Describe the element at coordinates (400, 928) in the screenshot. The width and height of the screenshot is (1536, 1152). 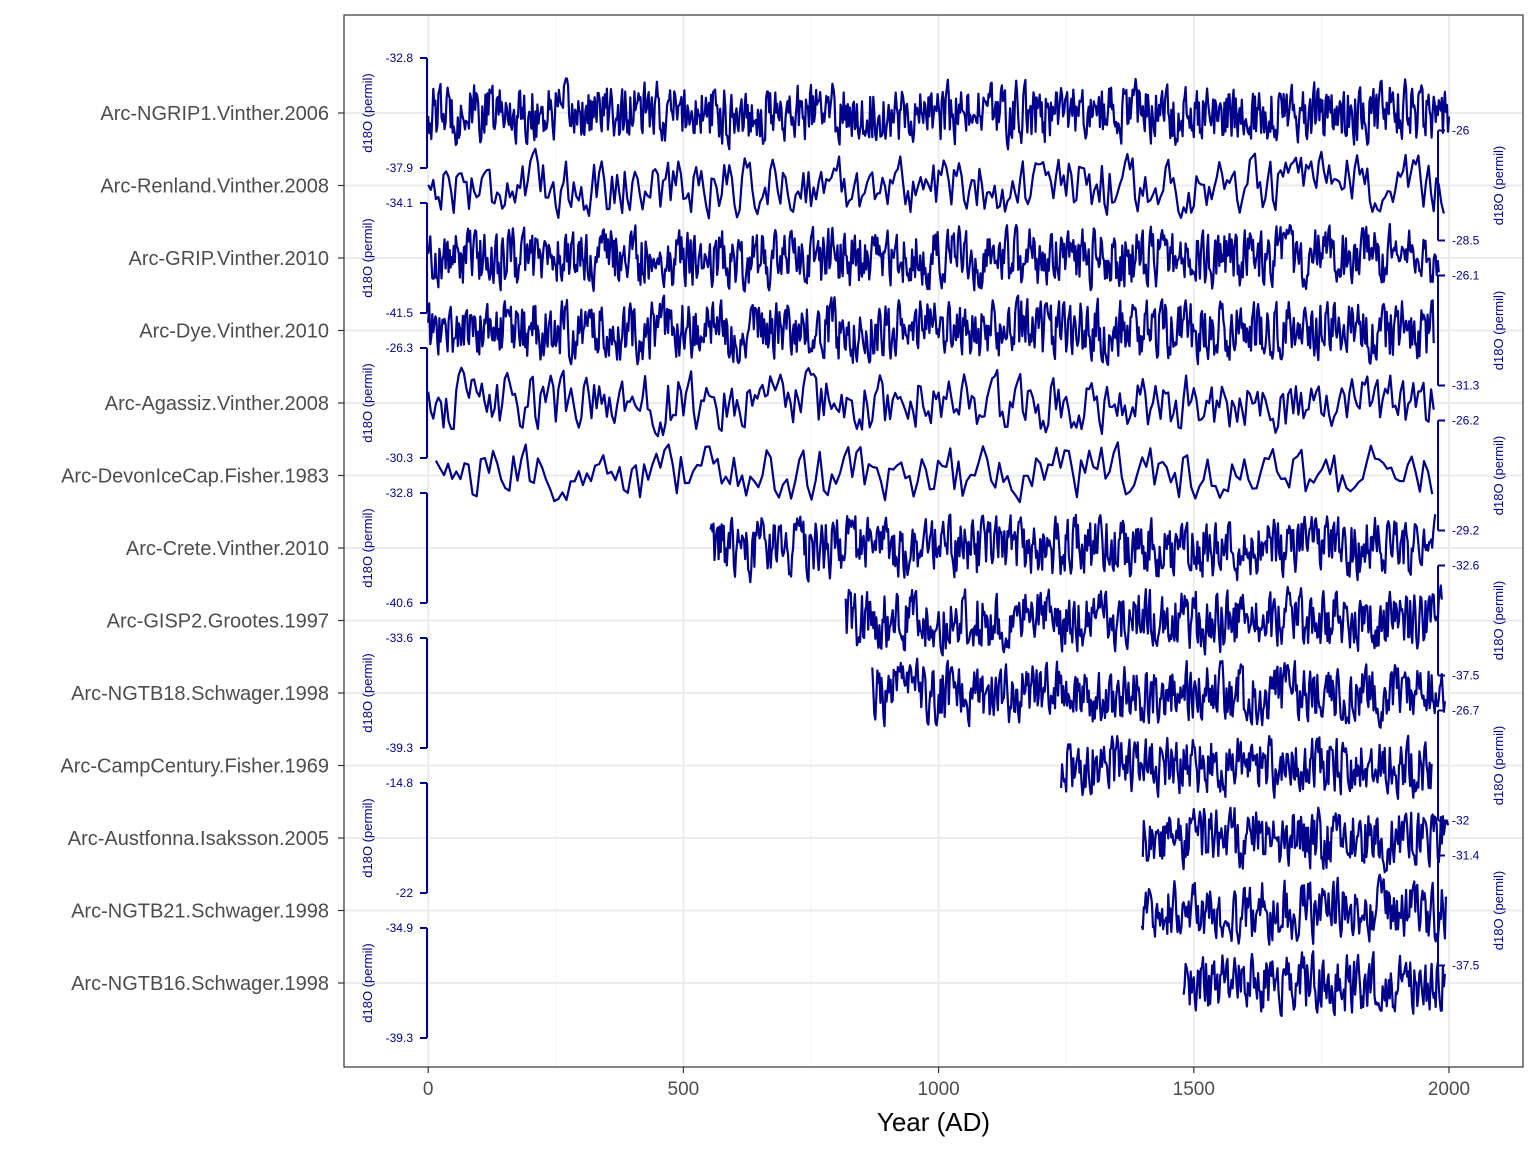
I see `record-axis-top-label: -34.9` at that location.